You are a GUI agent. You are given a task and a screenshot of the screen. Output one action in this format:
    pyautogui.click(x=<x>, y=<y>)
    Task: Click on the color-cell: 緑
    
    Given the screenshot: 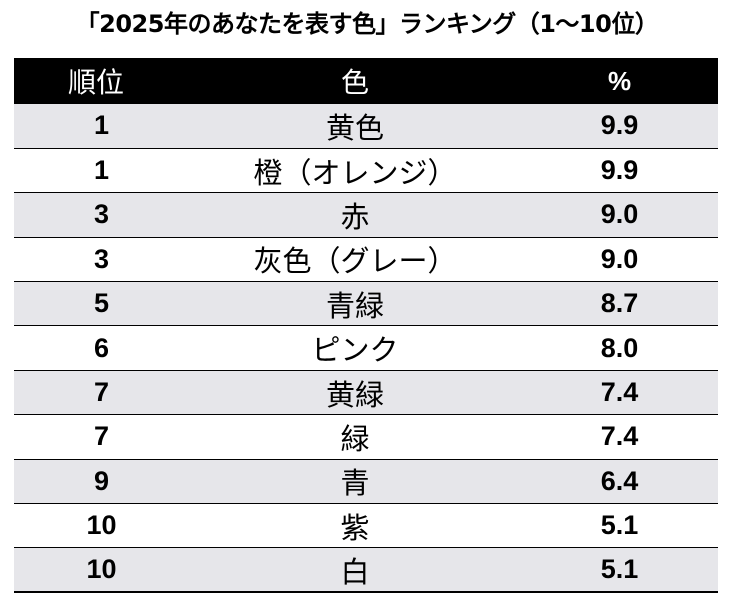 What is the action you would take?
    pyautogui.click(x=355, y=437)
    